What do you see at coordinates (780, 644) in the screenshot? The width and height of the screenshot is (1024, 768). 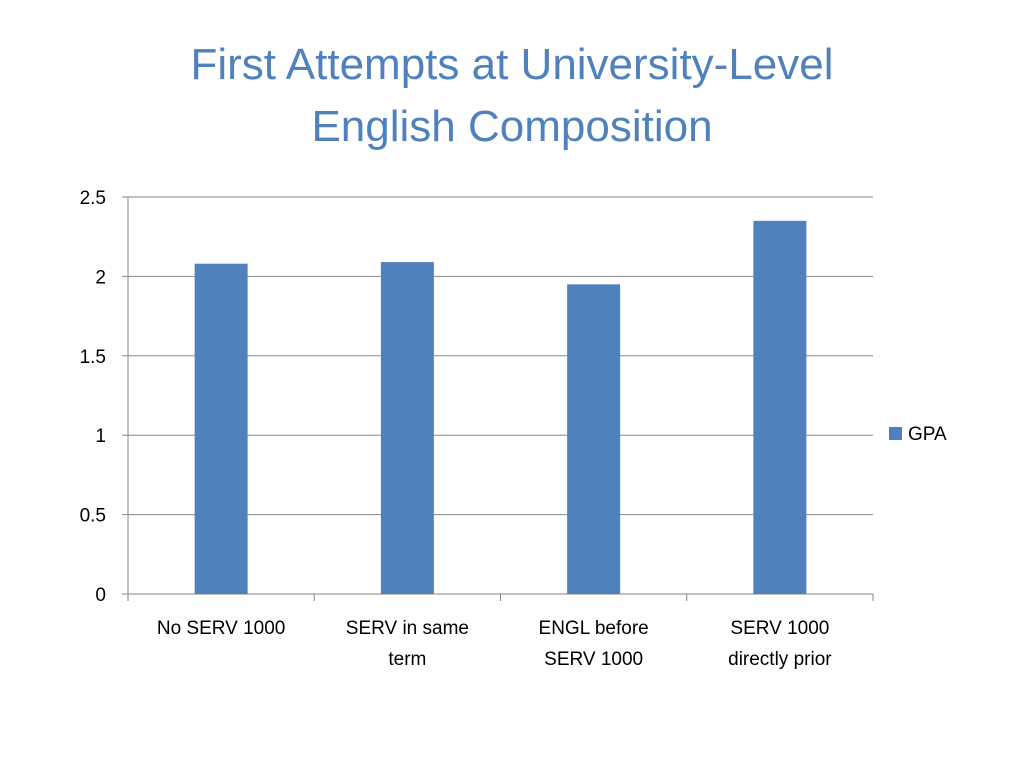 I see `x-tick-label: SERV 1000 directly prior` at bounding box center [780, 644].